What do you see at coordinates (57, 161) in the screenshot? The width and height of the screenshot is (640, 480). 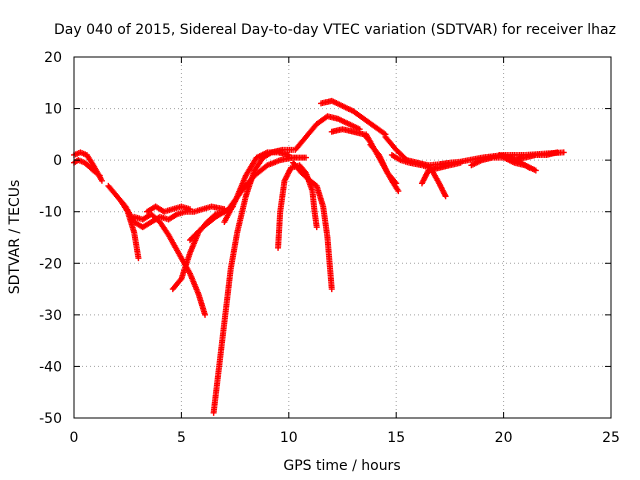 I see `y-tick-label: 0` at bounding box center [57, 161].